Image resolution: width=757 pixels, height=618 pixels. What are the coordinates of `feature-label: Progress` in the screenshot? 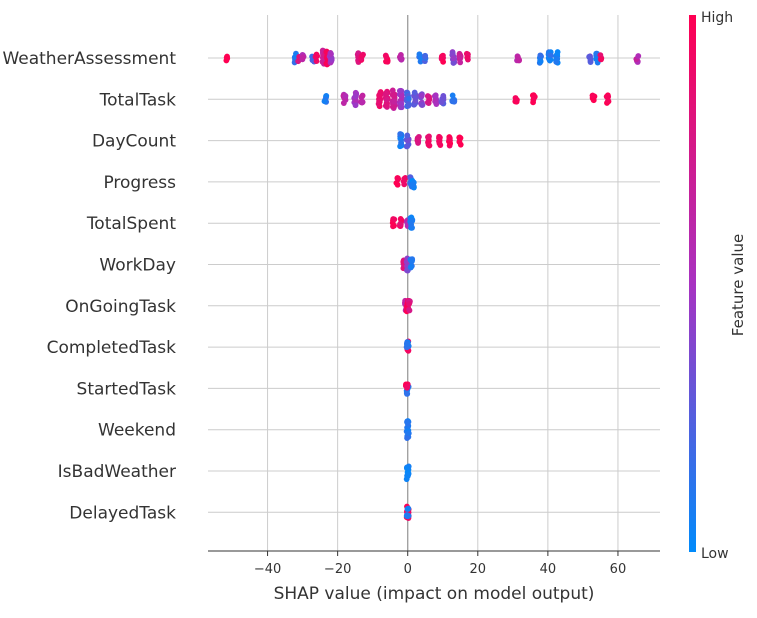 It's located at (139, 183).